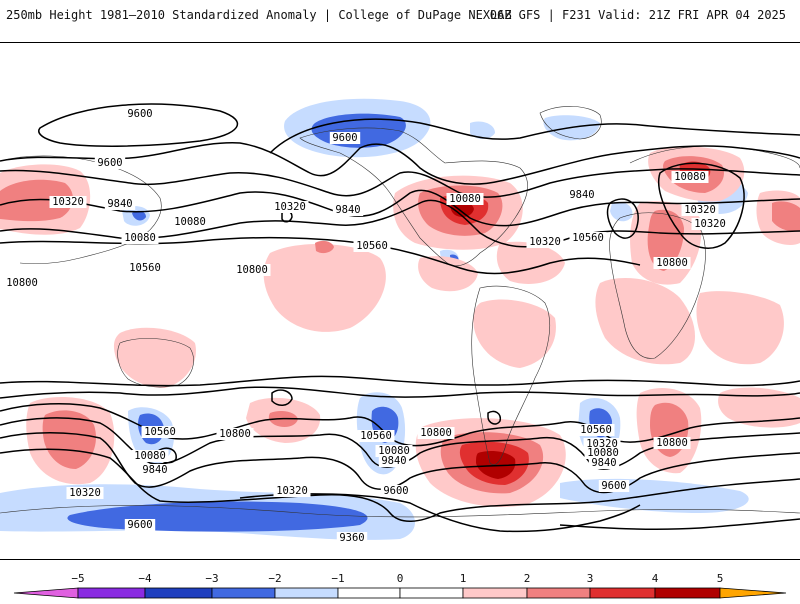 The height and width of the screenshot is (604, 800). I want to click on anomaly-pos-pacific-small, so click(324, 247).